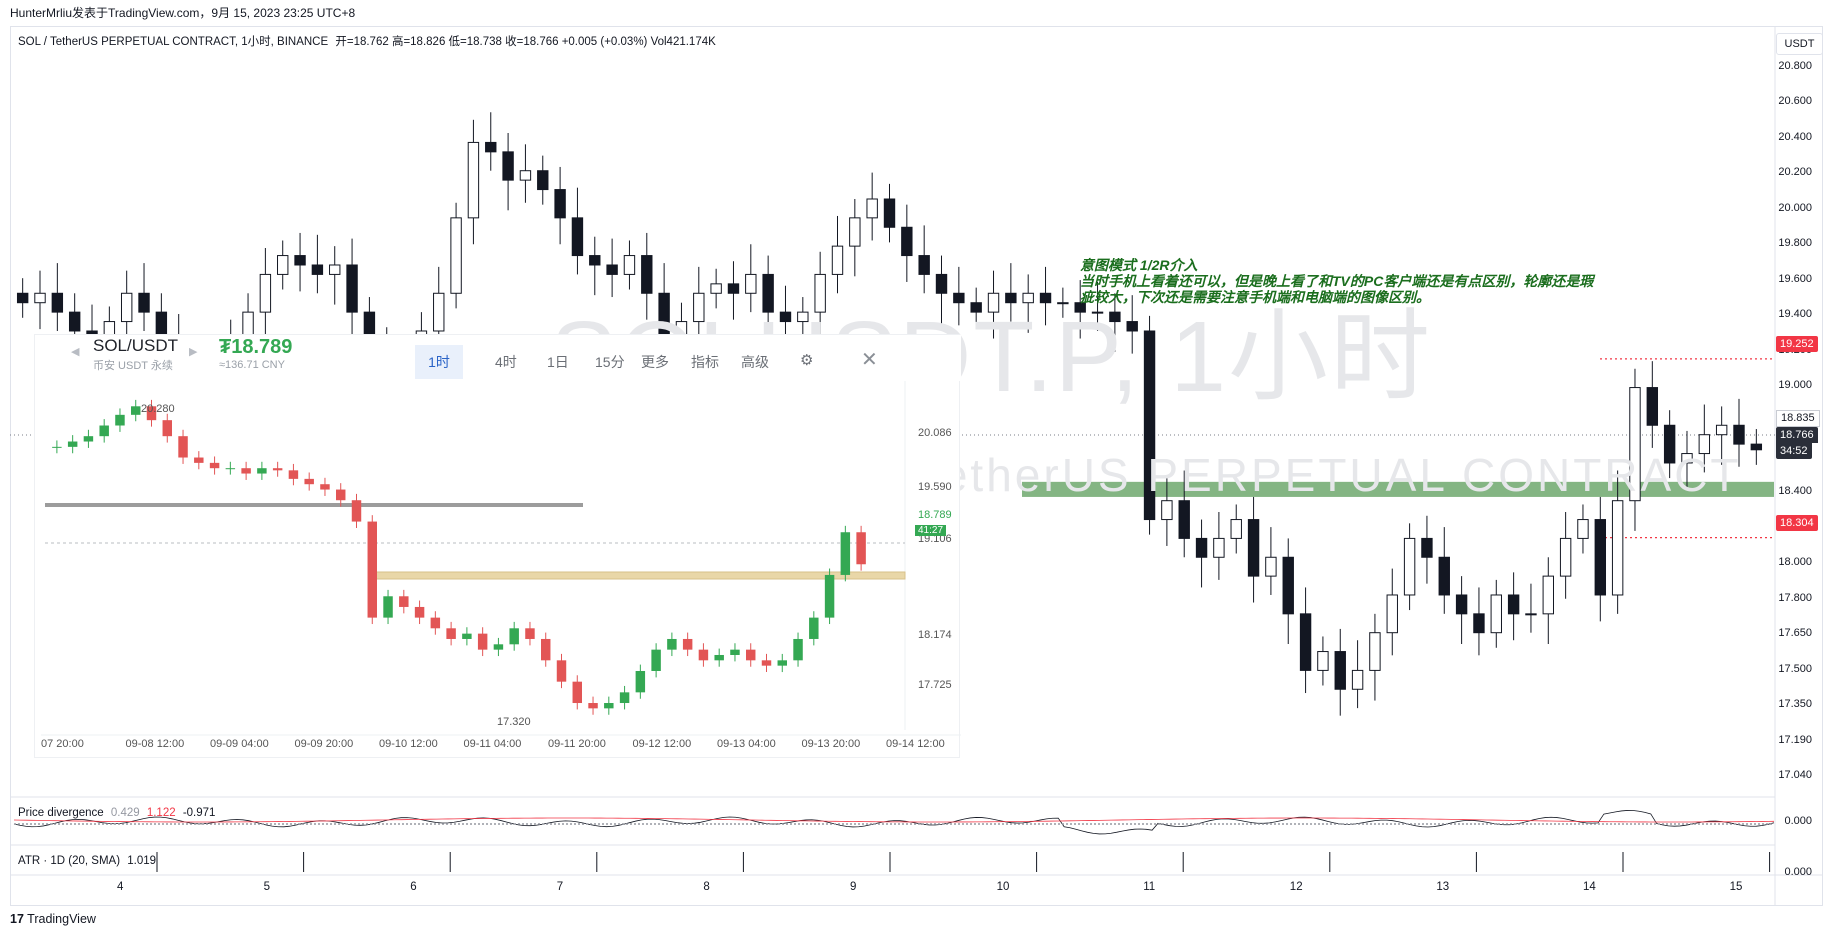 The height and width of the screenshot is (939, 1835). Describe the element at coordinates (1799, 44) in the screenshot. I see `currency-button: USDT` at that location.